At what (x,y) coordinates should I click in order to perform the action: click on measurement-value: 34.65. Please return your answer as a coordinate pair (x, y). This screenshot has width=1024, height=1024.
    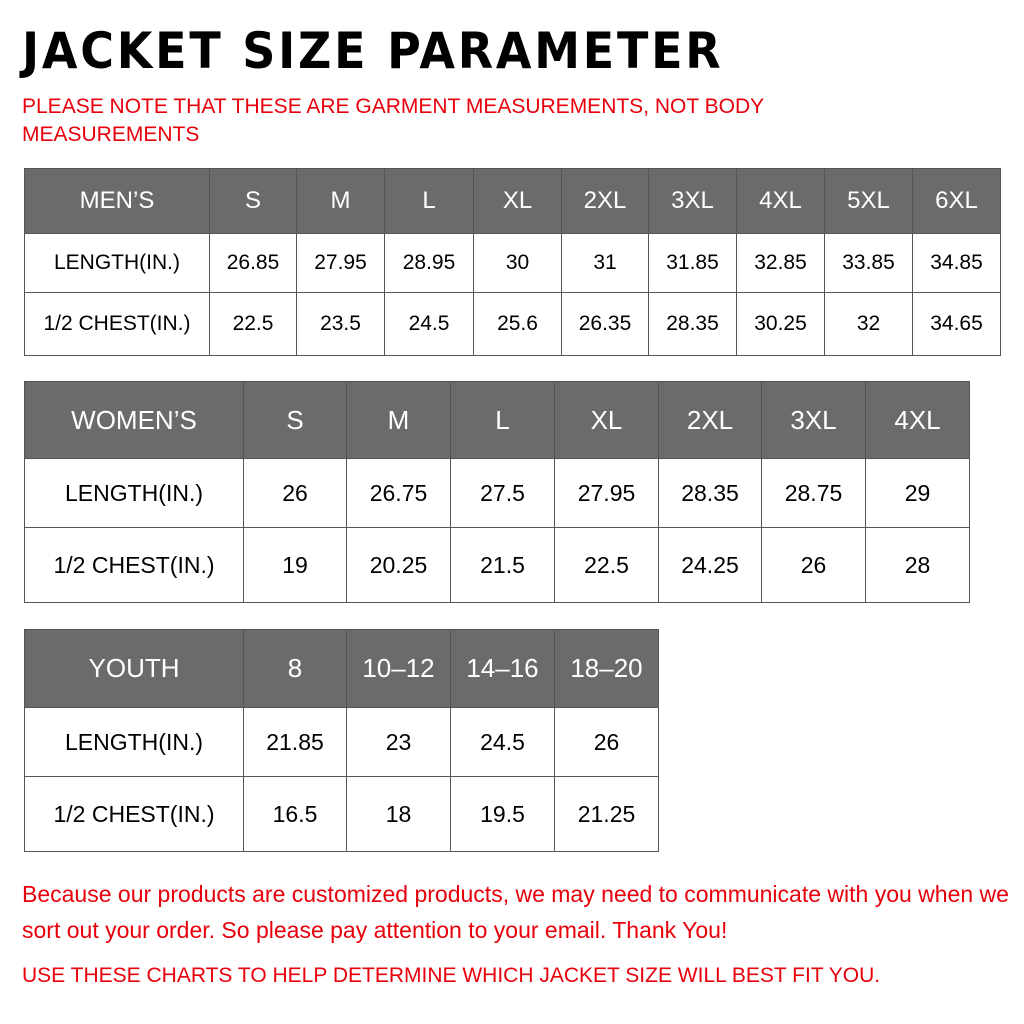
    Looking at the image, I should click on (956, 324).